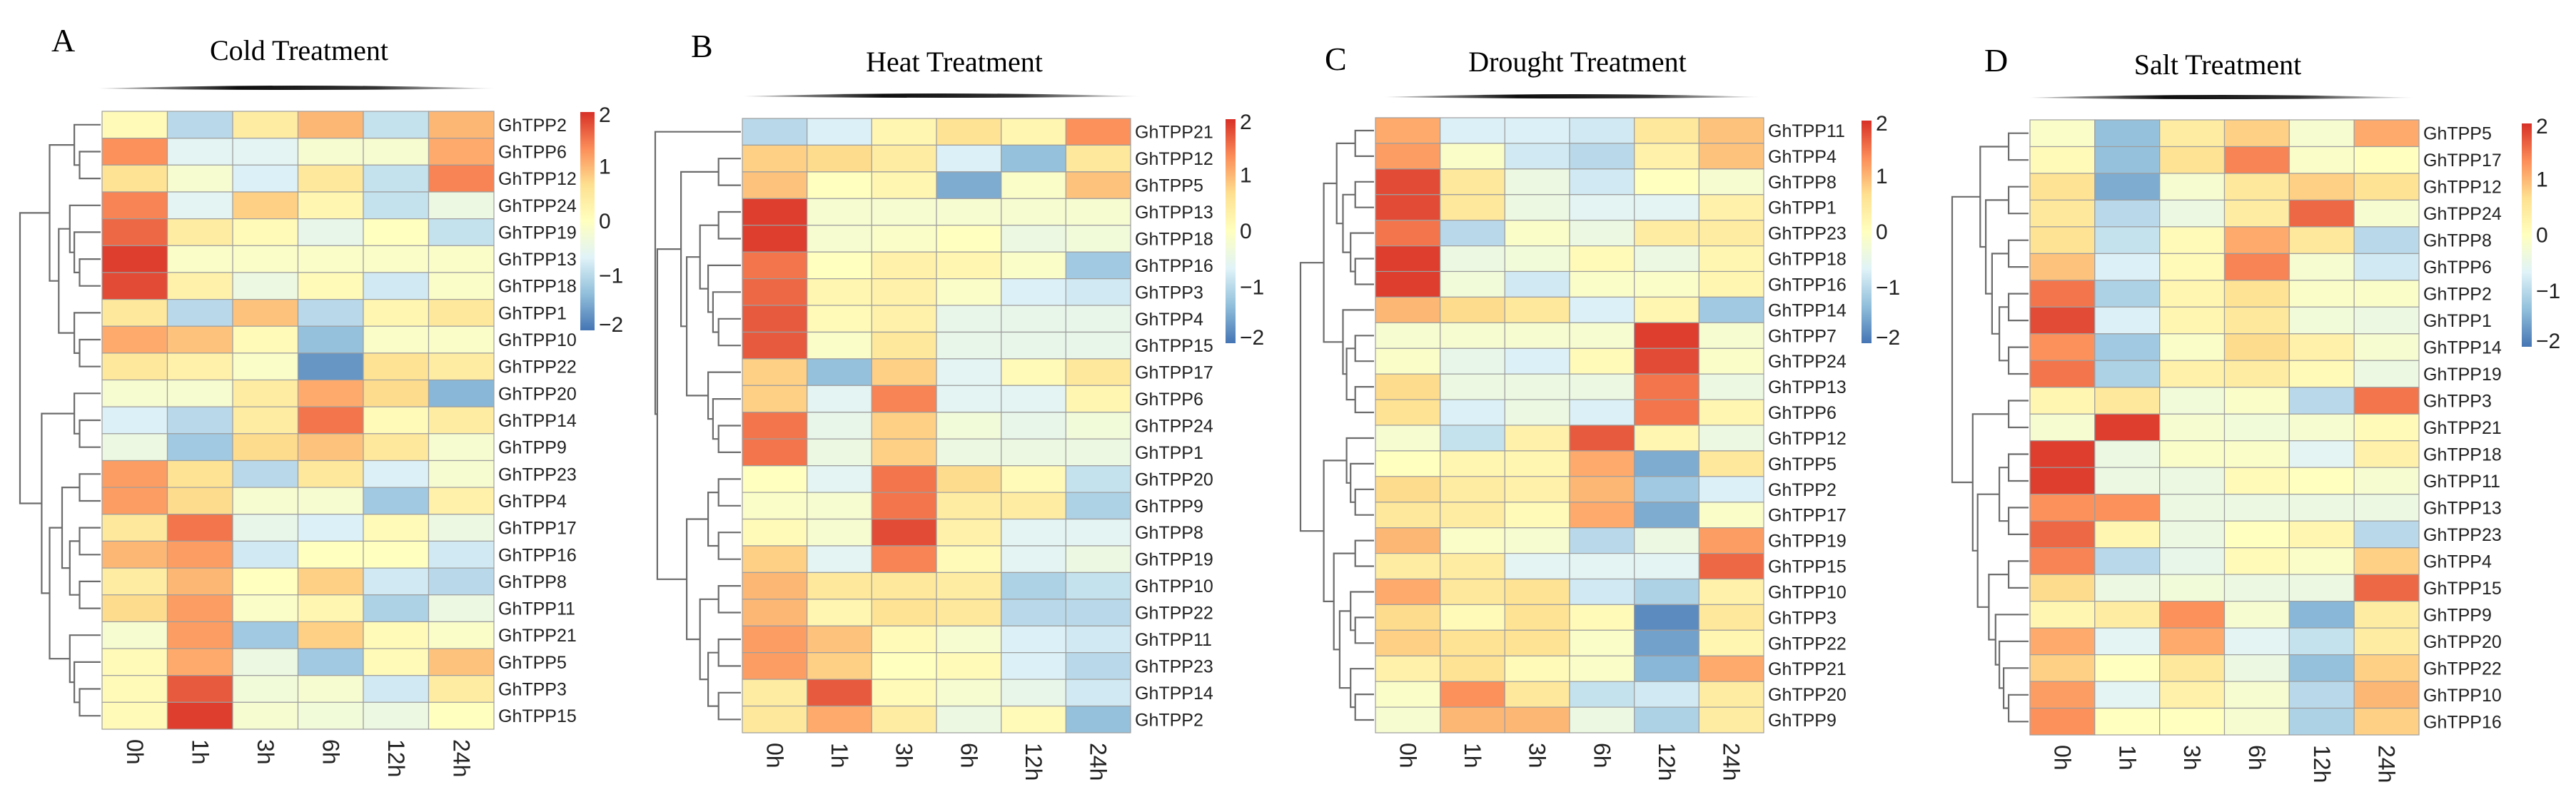 This screenshot has height=792, width=2576. I want to click on panel-letter: A, so click(63, 41).